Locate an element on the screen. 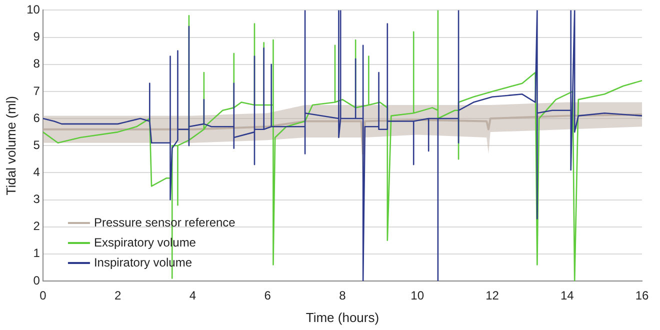 This screenshot has width=660, height=330. x-tick-label: 2 is located at coordinates (118, 295).